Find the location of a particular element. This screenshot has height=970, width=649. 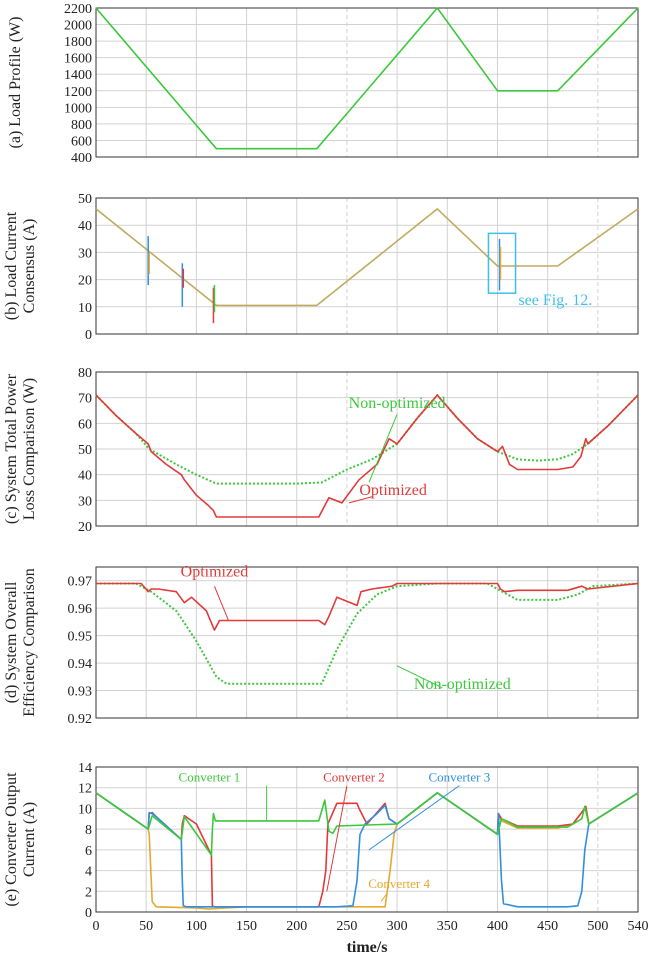

y-tick-label: 1800 is located at coordinates (78, 42).